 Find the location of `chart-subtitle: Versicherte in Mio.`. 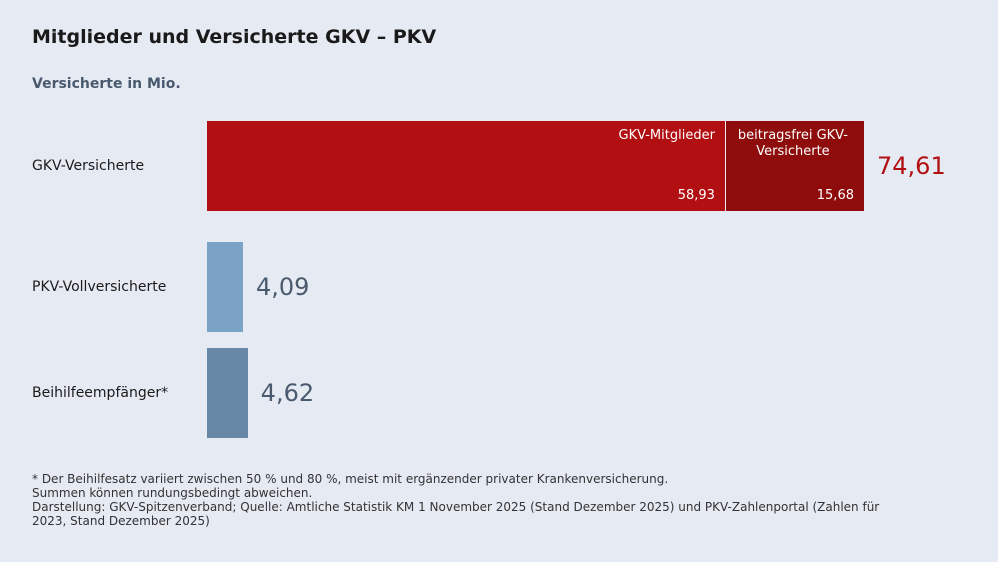

chart-subtitle: Versicherte in Mio. is located at coordinates (106, 84).